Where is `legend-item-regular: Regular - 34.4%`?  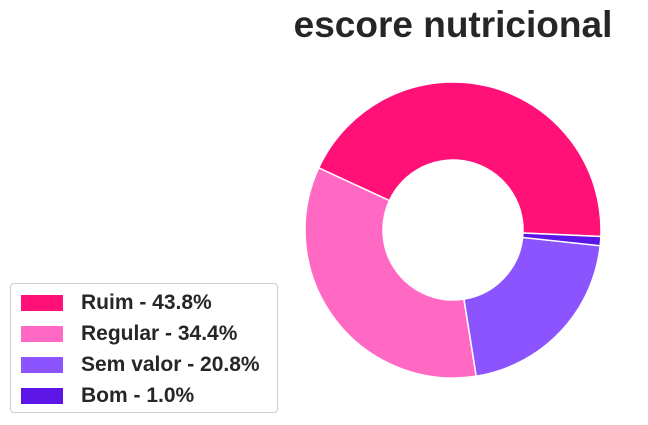 legend-item-regular: Regular - 34.4% is located at coordinates (129, 334).